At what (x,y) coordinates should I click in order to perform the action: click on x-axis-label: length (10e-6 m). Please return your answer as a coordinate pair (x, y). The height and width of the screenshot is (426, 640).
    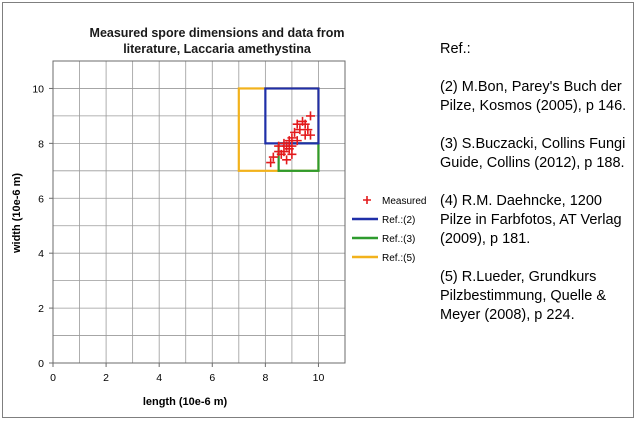
    Looking at the image, I should click on (185, 402).